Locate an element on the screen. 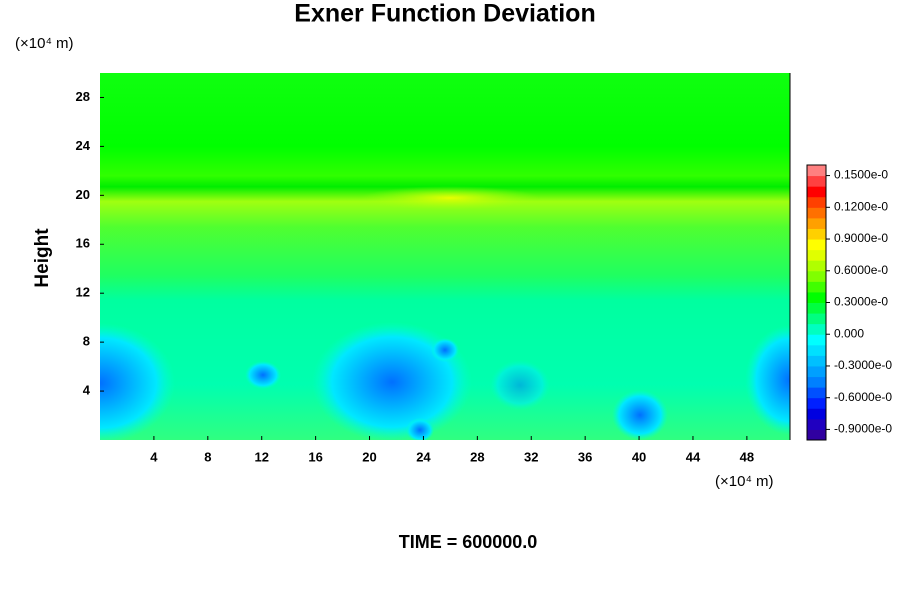 Image resolution: width=900 pixels, height=600 pixels. colorbar-label: -0.3000e-0 is located at coordinates (863, 365).